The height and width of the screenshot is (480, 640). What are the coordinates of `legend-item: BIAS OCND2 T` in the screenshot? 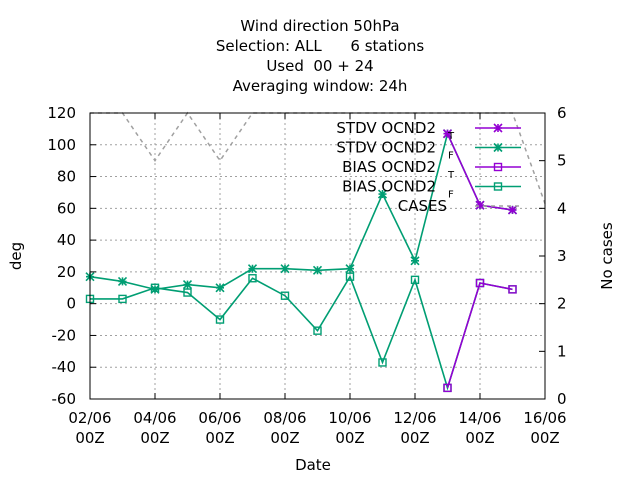 It's located at (431, 169).